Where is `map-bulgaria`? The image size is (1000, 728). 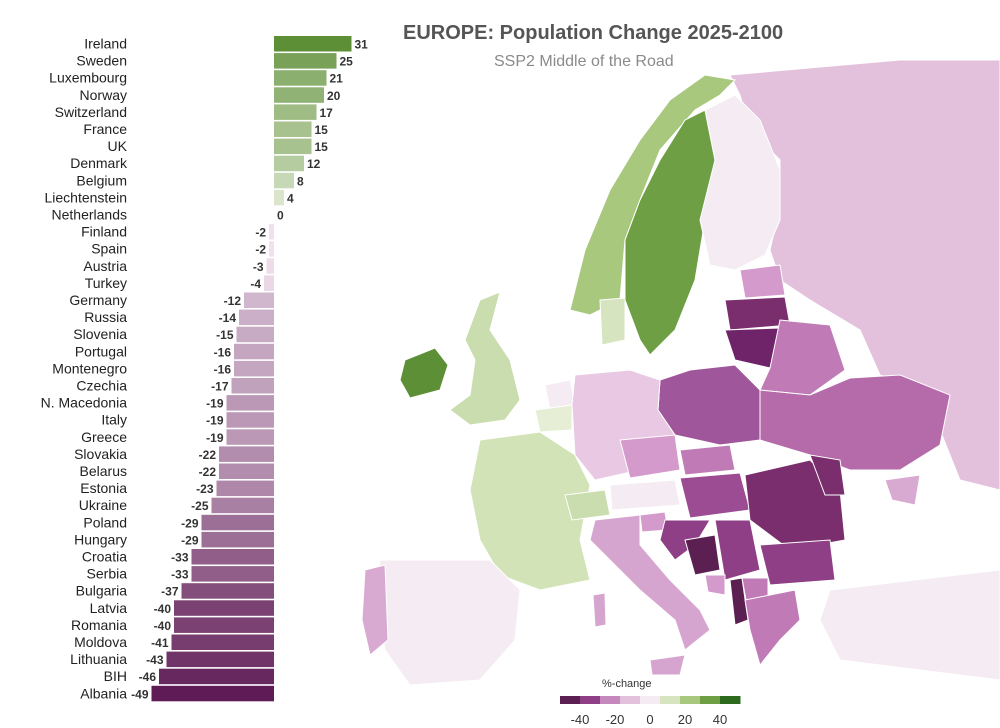
map-bulgaria is located at coordinates (797, 562).